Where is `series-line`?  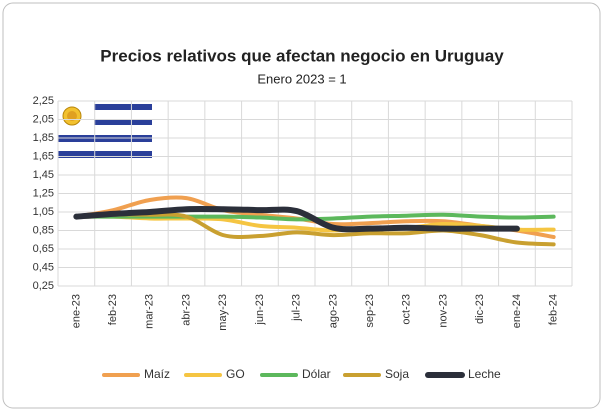
series-line is located at coordinates (296, 219).